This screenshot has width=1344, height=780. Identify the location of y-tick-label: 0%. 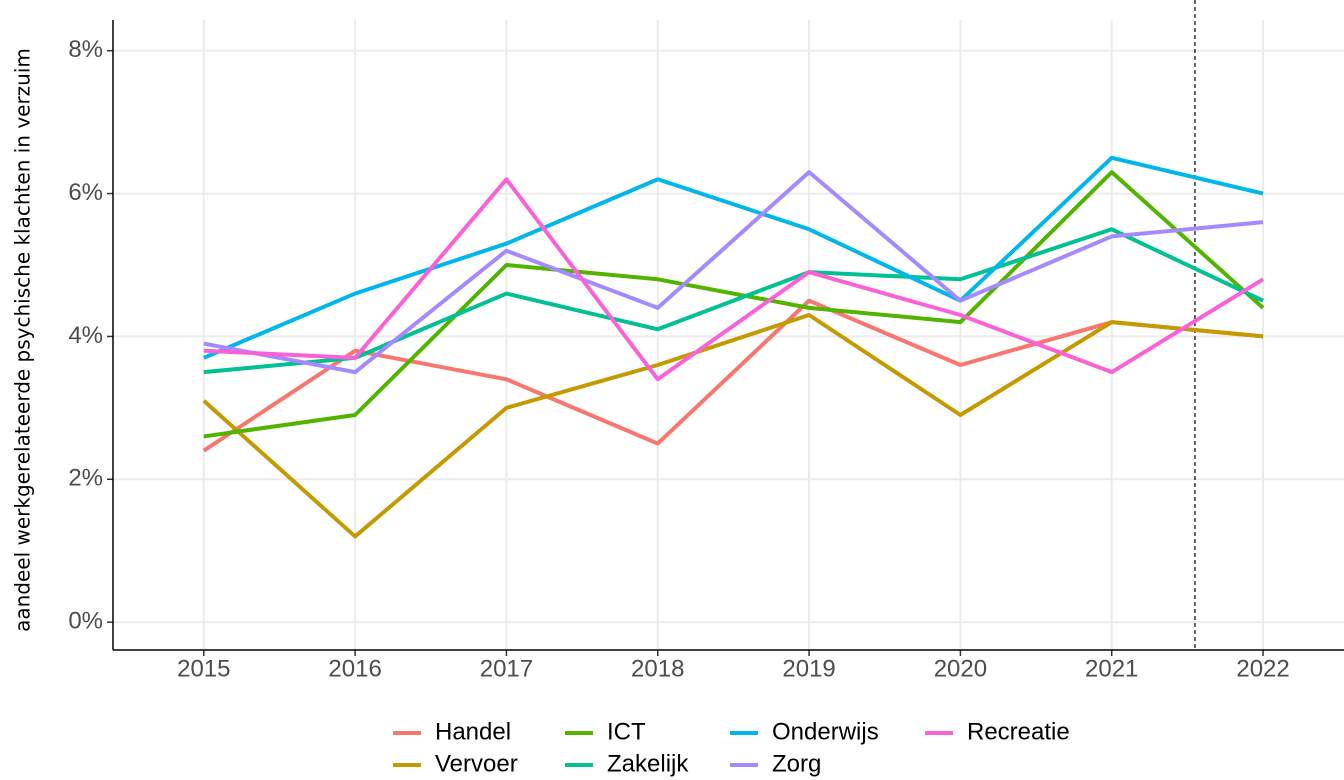
(85, 620).